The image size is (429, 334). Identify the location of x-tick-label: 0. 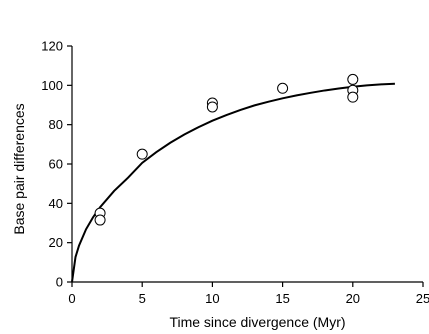
(71, 298).